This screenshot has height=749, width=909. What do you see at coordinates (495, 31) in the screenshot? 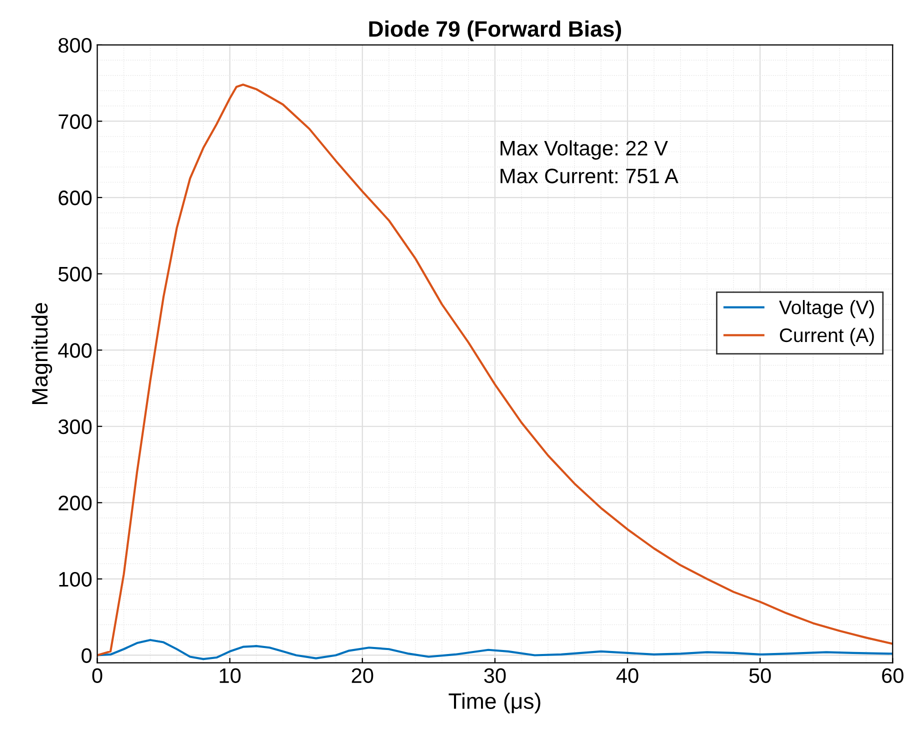
I see `chart-title: Diode 79 (Forward Bias)` at bounding box center [495, 31].